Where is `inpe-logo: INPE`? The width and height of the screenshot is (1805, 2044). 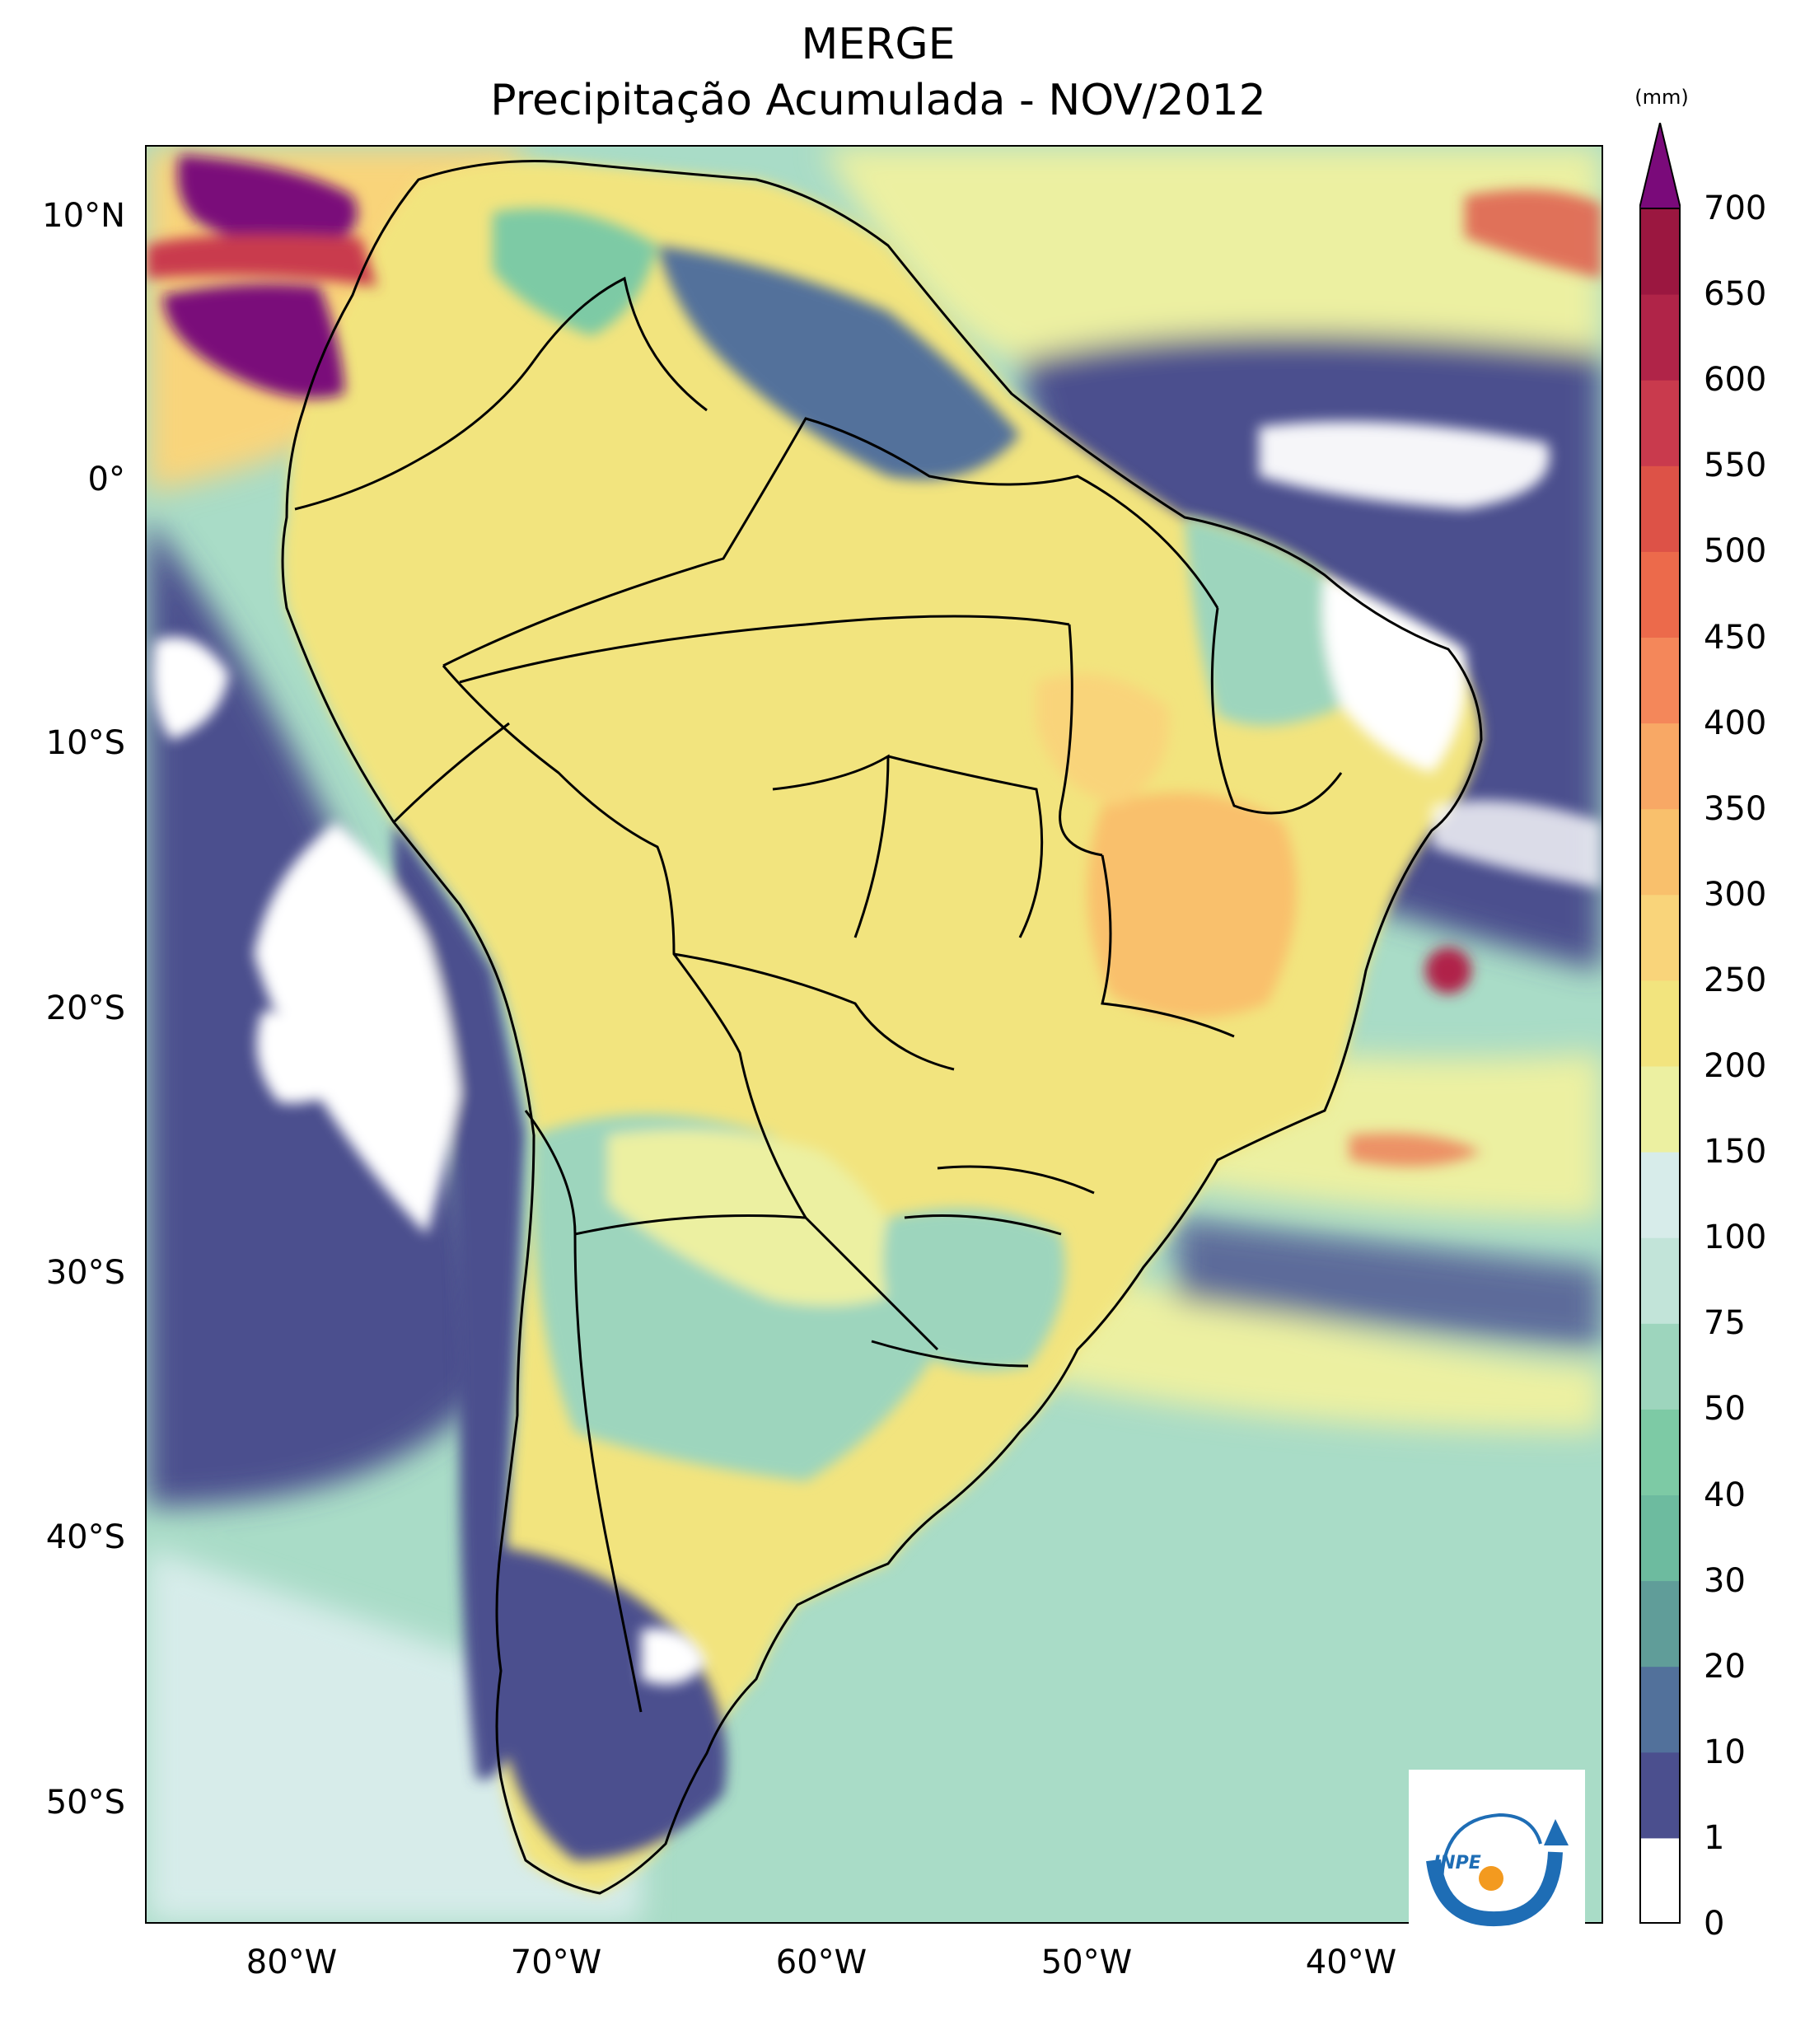
inpe-logo: INPE is located at coordinates (1497, 1855).